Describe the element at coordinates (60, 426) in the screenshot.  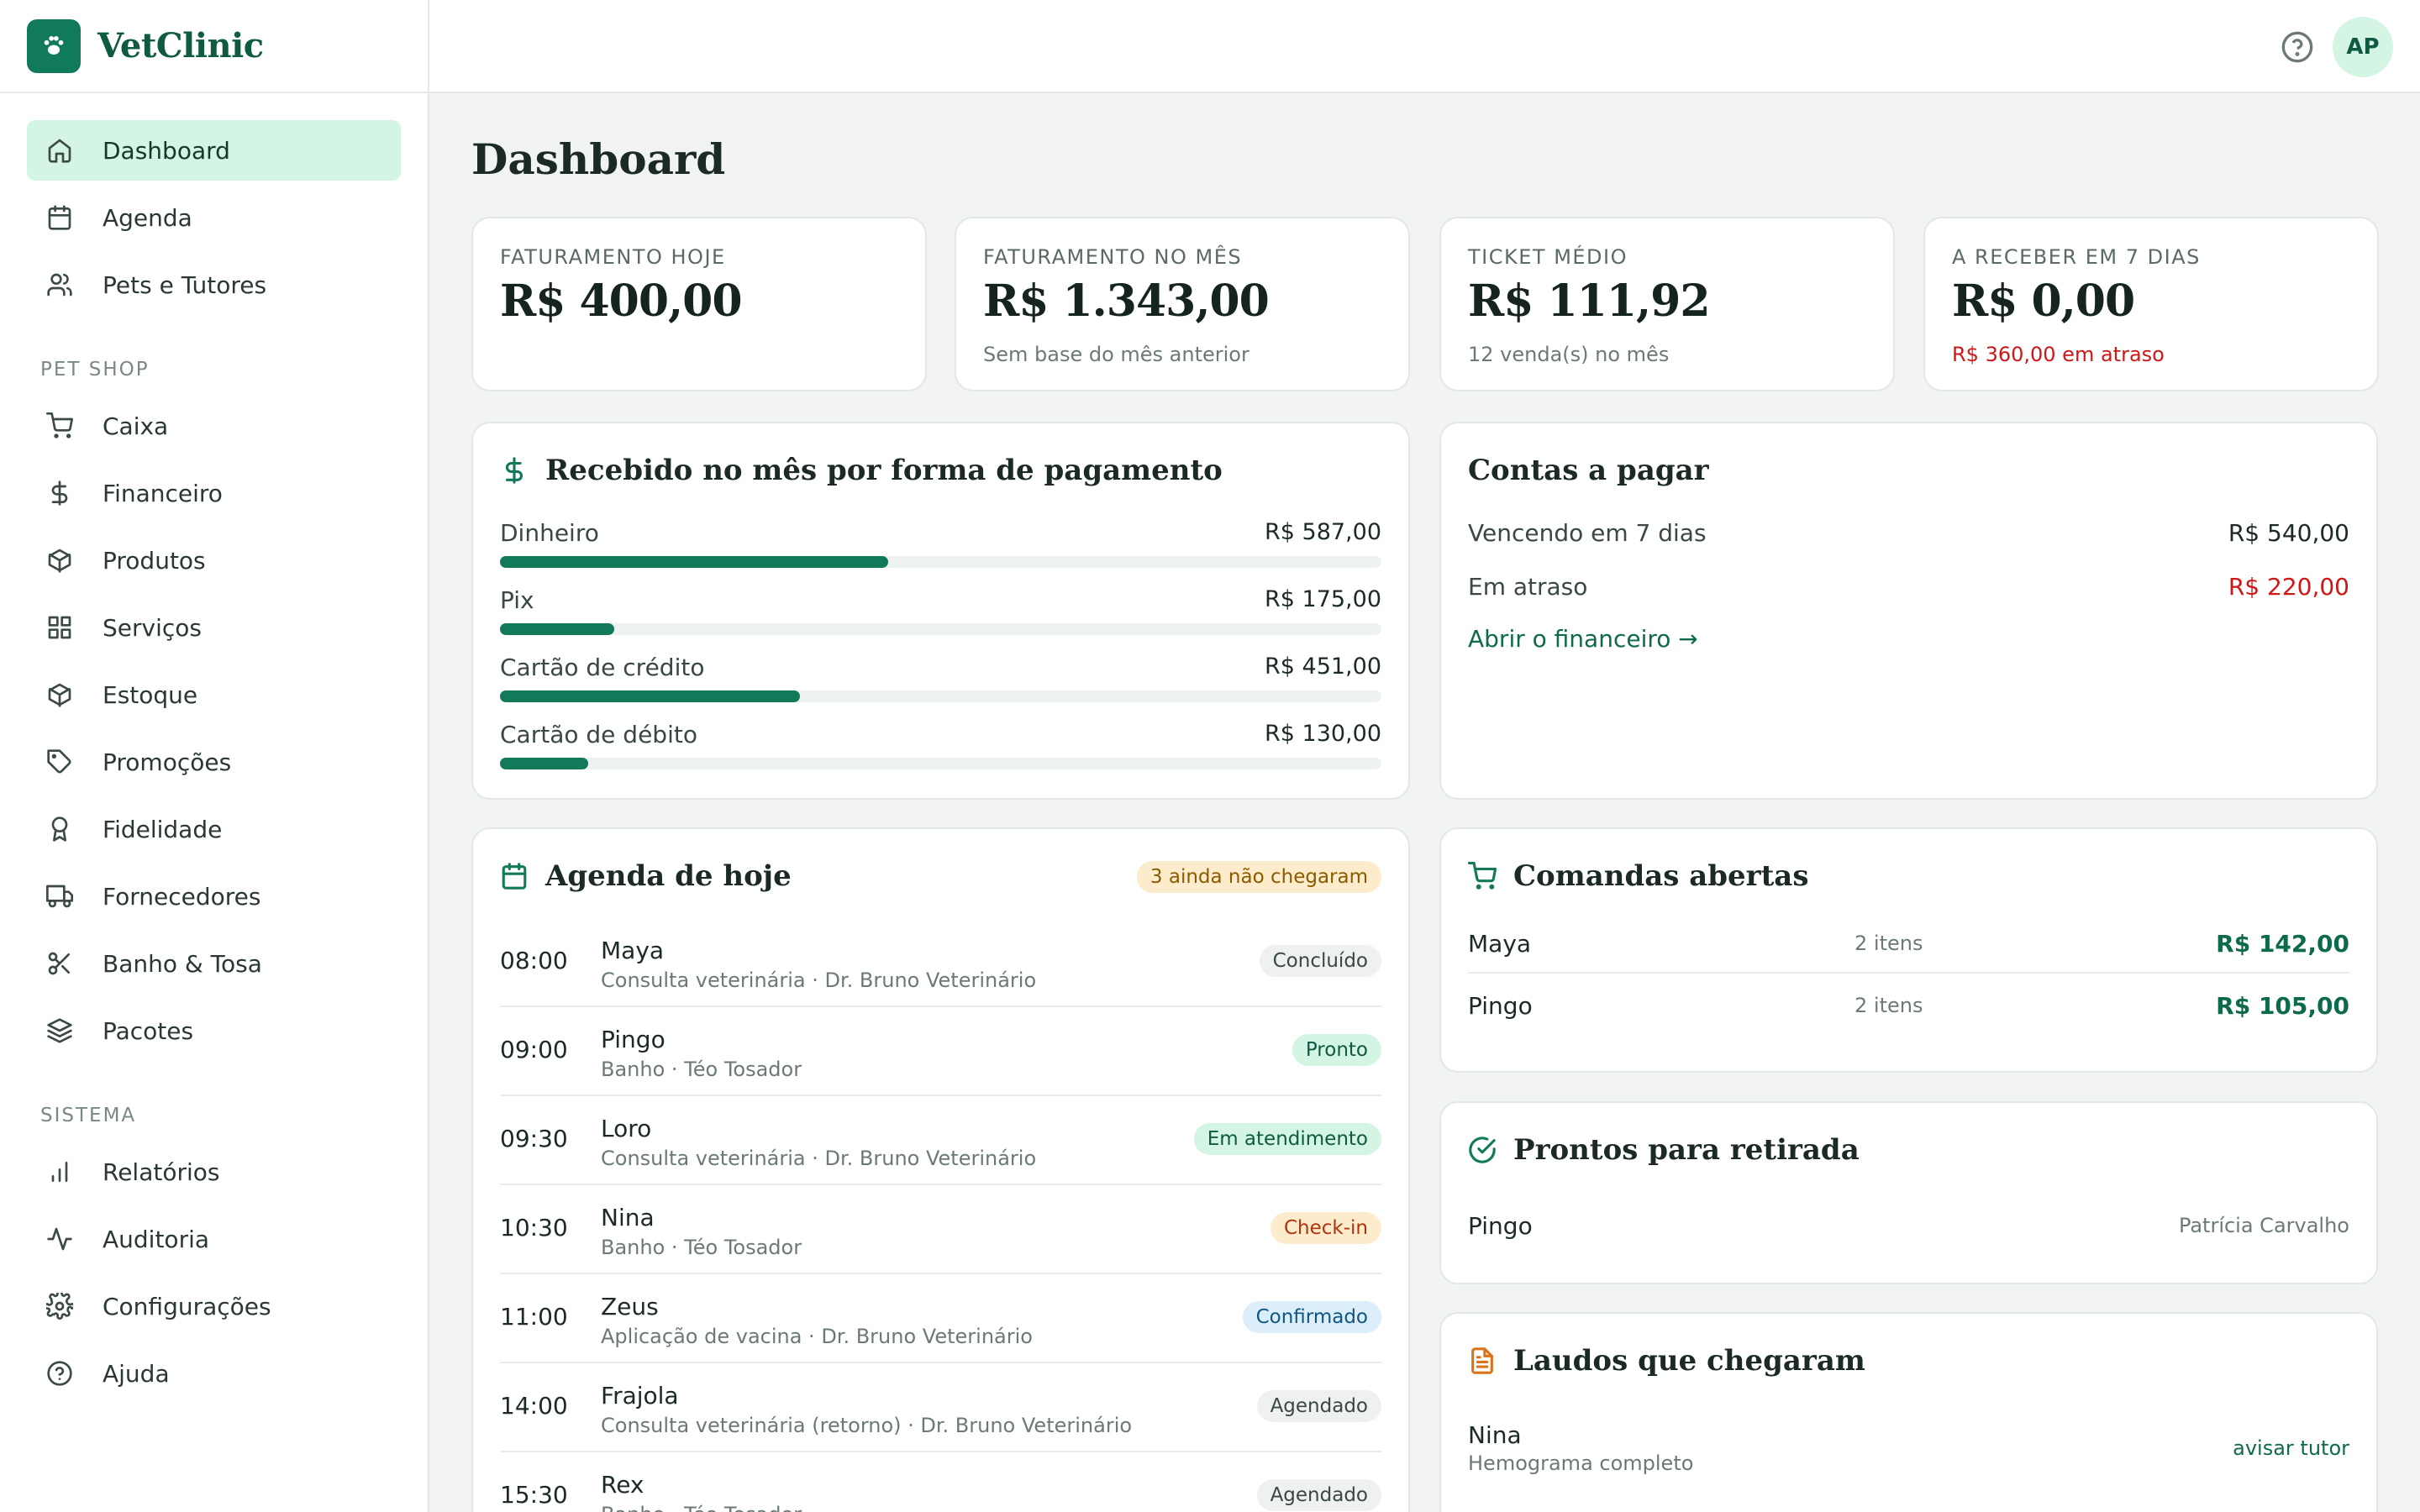
I see `cart-icon` at that location.